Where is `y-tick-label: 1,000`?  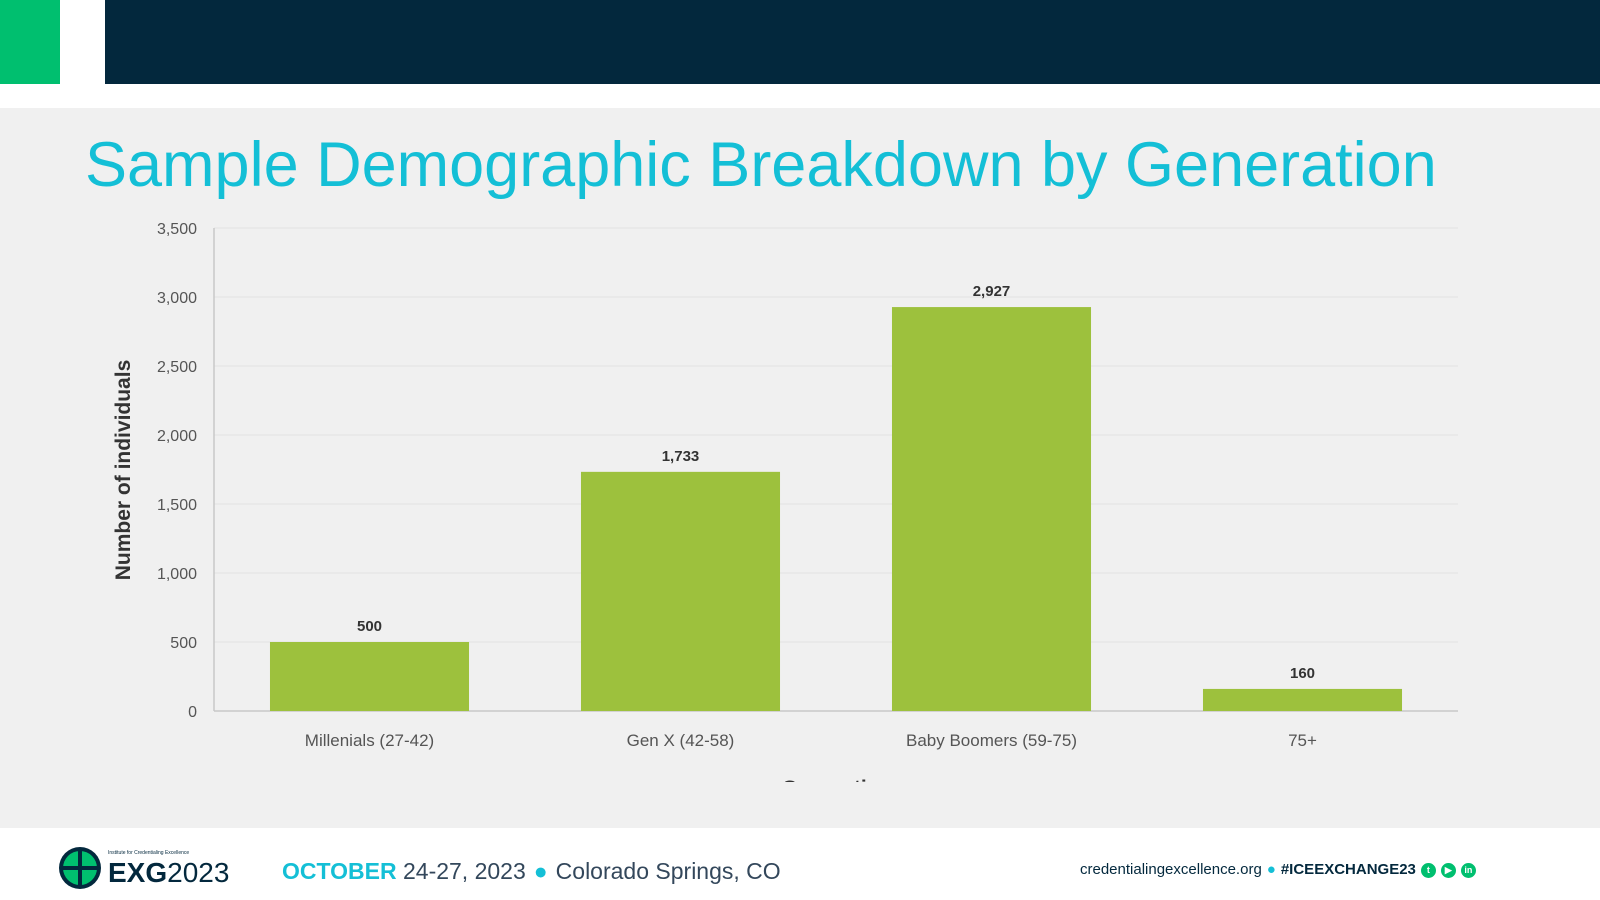 y-tick-label: 1,000 is located at coordinates (177, 574).